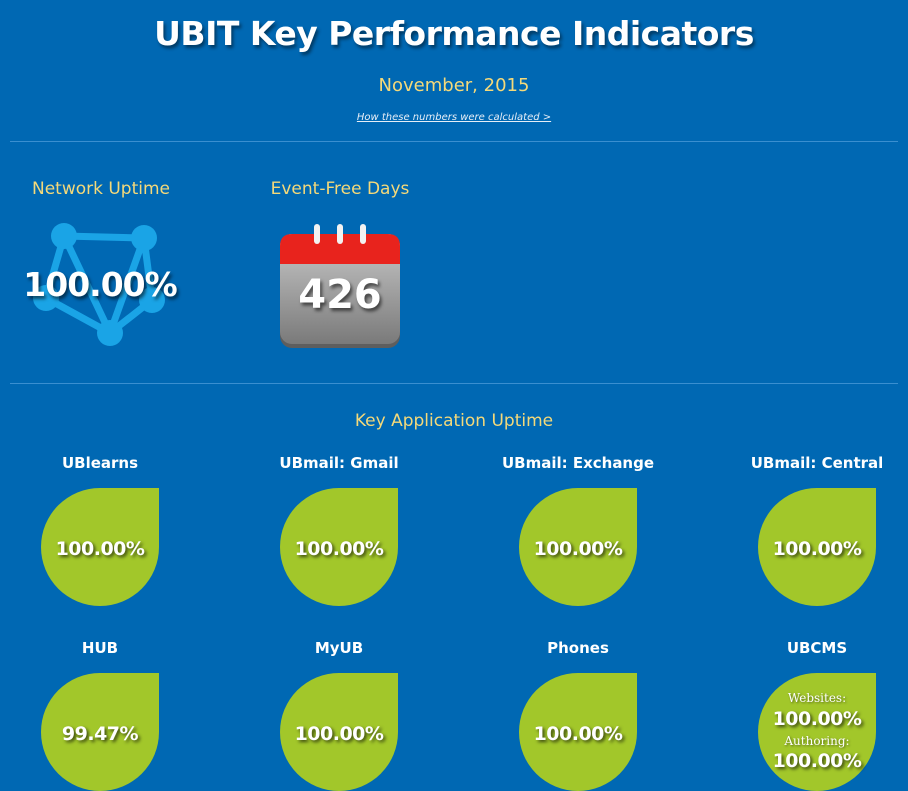  What do you see at coordinates (817, 698) in the screenshot?
I see `websites-label: Websites:` at bounding box center [817, 698].